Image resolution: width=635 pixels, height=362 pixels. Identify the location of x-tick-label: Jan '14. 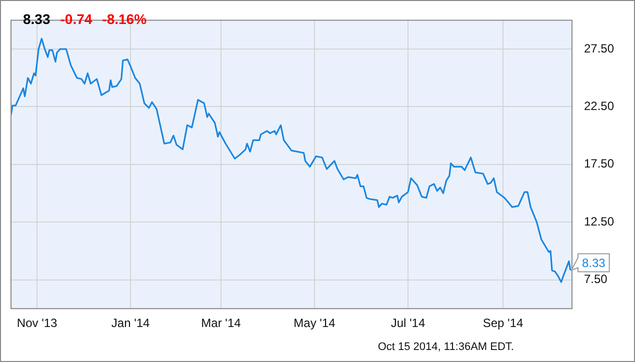
(130, 323).